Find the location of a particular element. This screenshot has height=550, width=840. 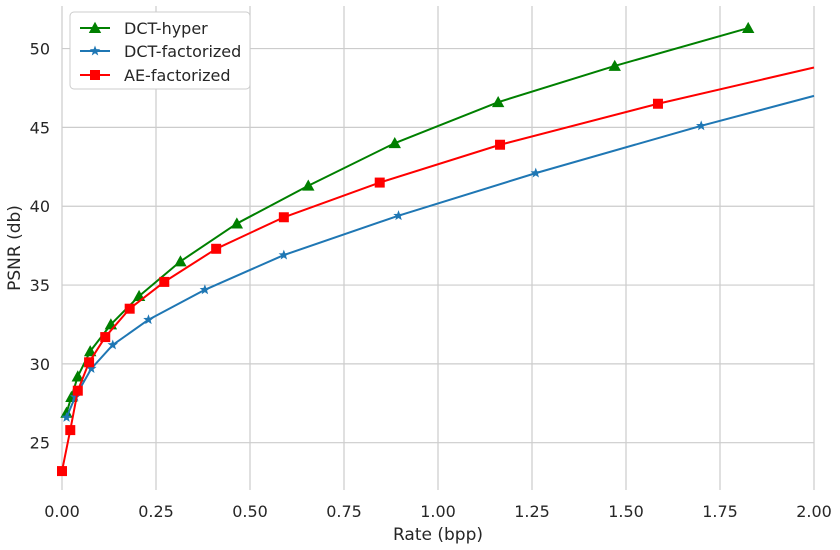

legend-label-dct-hyper: DCT-hyper is located at coordinates (166, 28).